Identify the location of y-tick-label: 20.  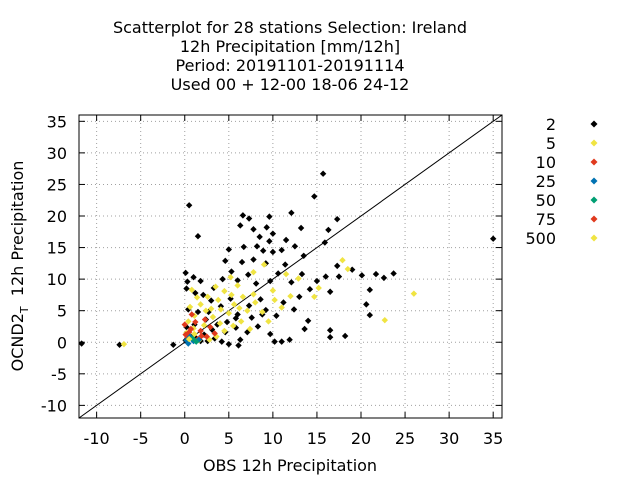
(57, 216).